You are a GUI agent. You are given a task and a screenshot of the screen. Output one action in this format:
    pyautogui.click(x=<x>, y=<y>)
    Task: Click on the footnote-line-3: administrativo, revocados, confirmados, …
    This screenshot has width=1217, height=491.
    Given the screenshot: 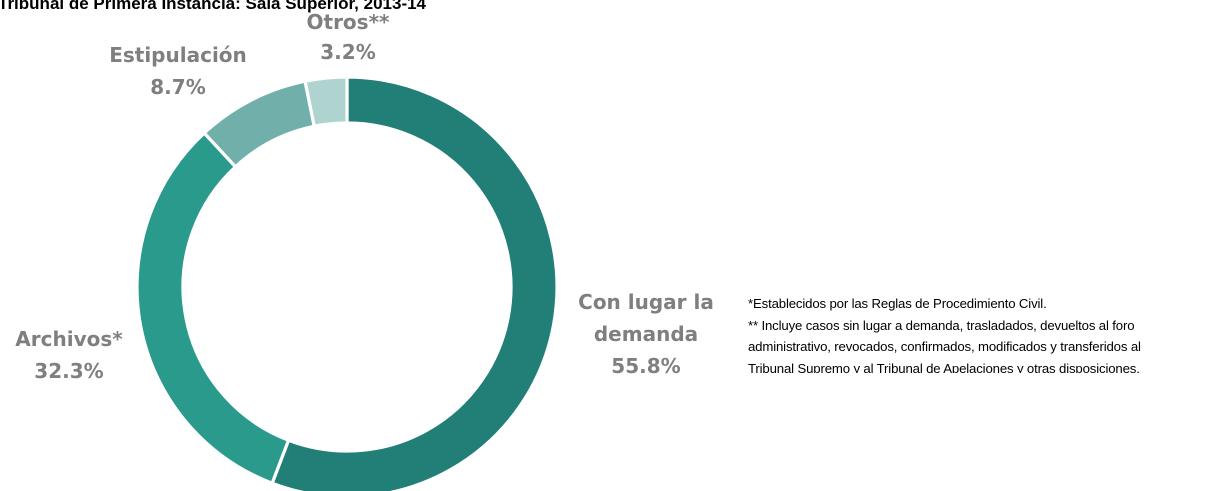 What is the action you would take?
    pyautogui.click(x=944, y=346)
    